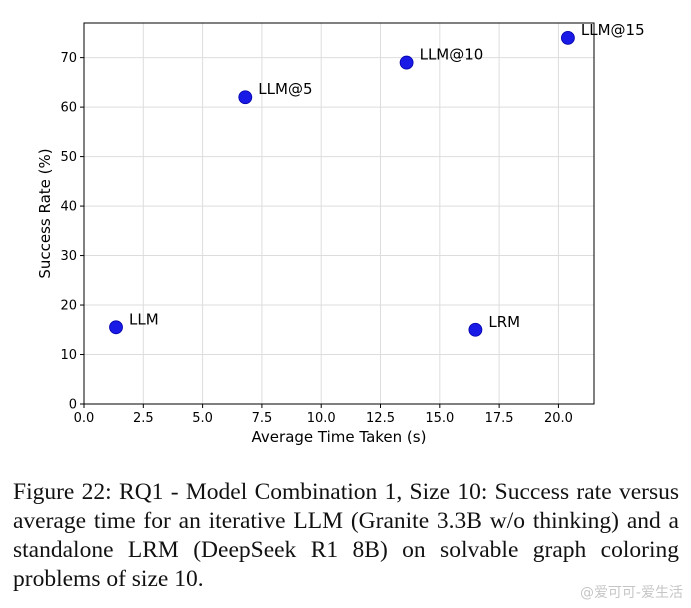 The image size is (691, 608). What do you see at coordinates (380, 418) in the screenshot?
I see `x-tick-label: 12.5` at bounding box center [380, 418].